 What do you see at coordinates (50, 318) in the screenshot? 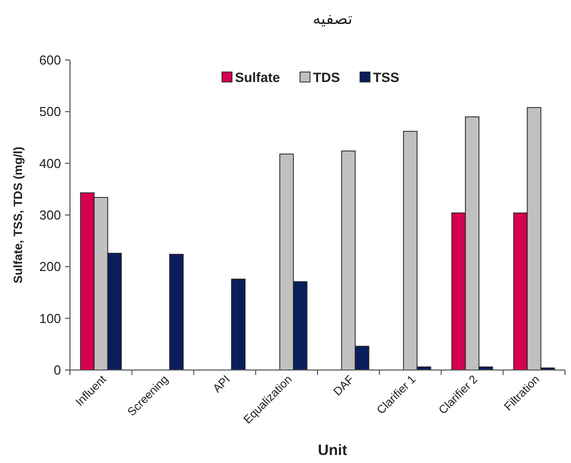
I see `y-tick-label: 100` at bounding box center [50, 318].